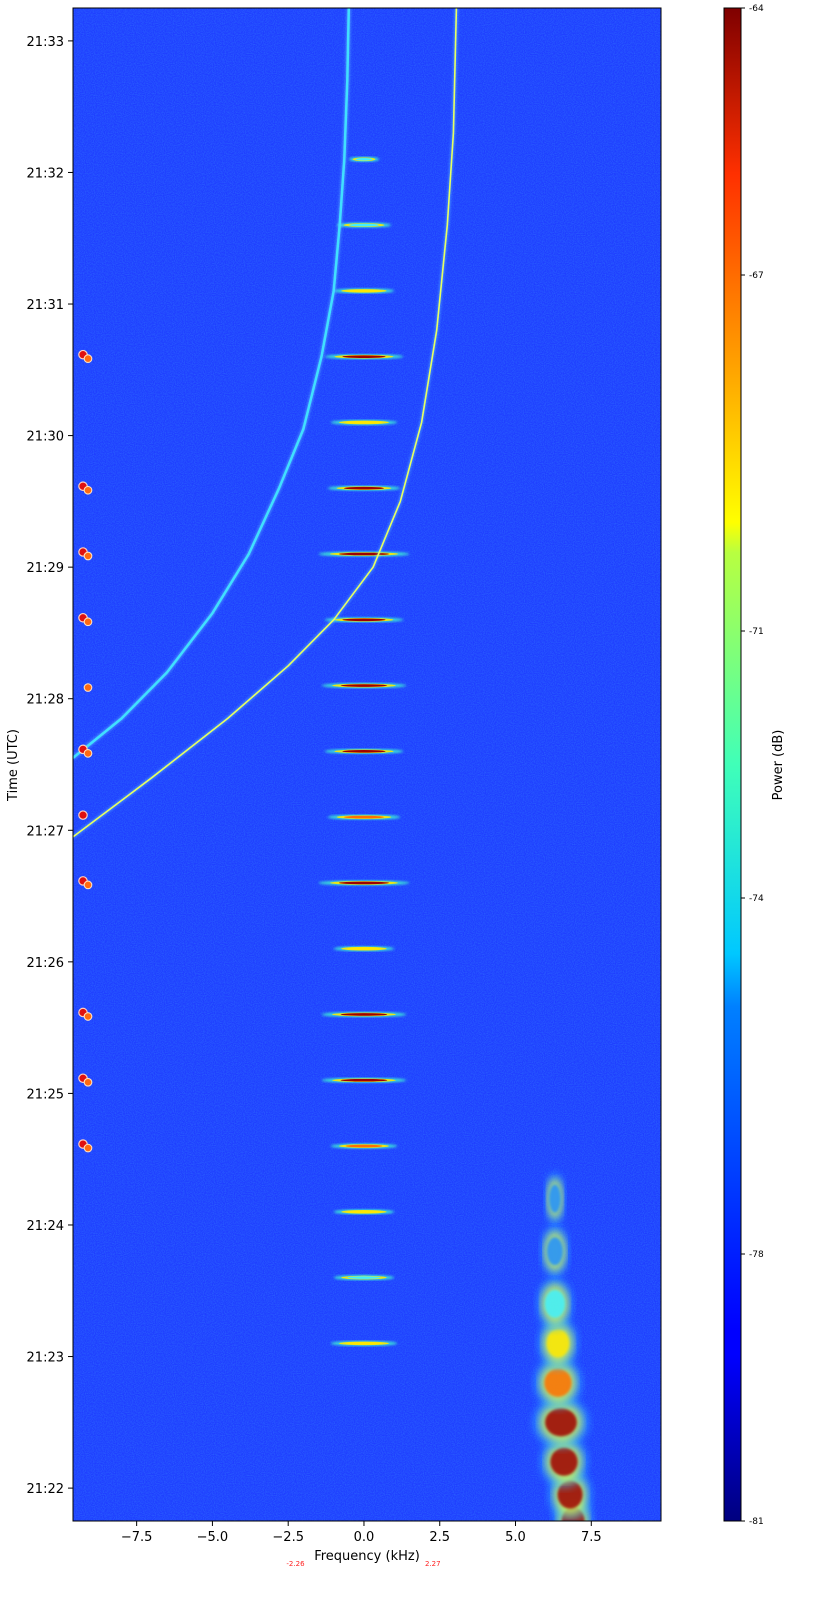 Image resolution: width=832 pixels, height=1603 pixels. What do you see at coordinates (45, 173) in the screenshot?
I see `y-tick-label: 21:32` at bounding box center [45, 173].